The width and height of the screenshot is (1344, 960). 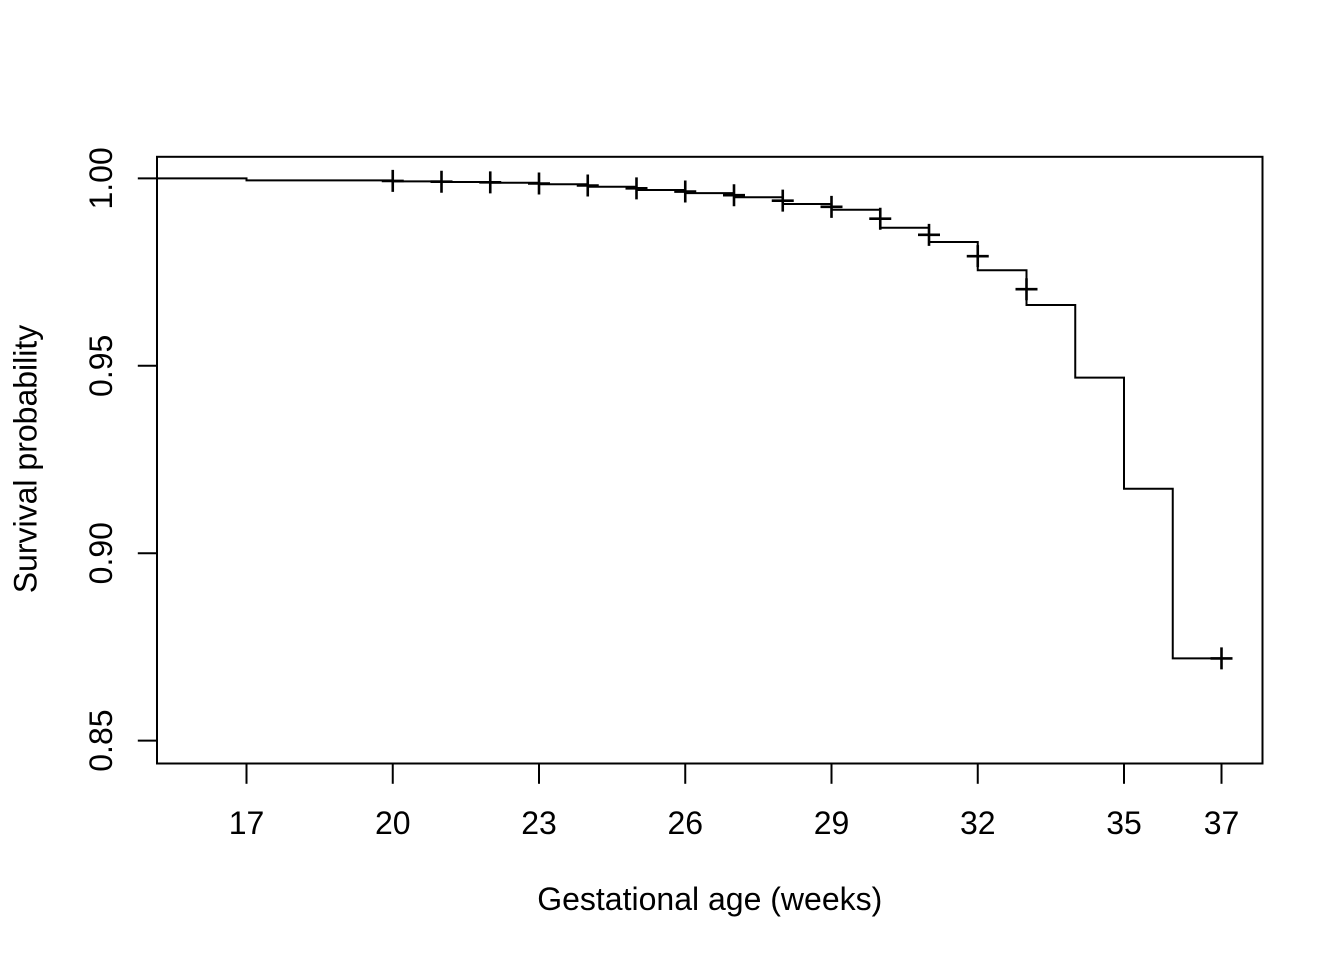 What do you see at coordinates (1124, 823) in the screenshot?
I see `svg-text: 35` at bounding box center [1124, 823].